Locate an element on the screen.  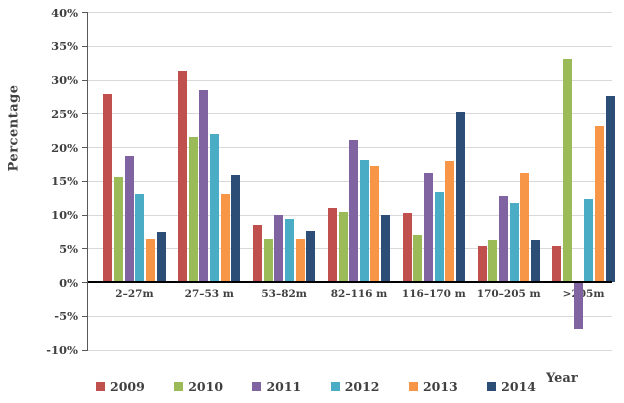
category-label: 27–53 m is located at coordinates (209, 294).